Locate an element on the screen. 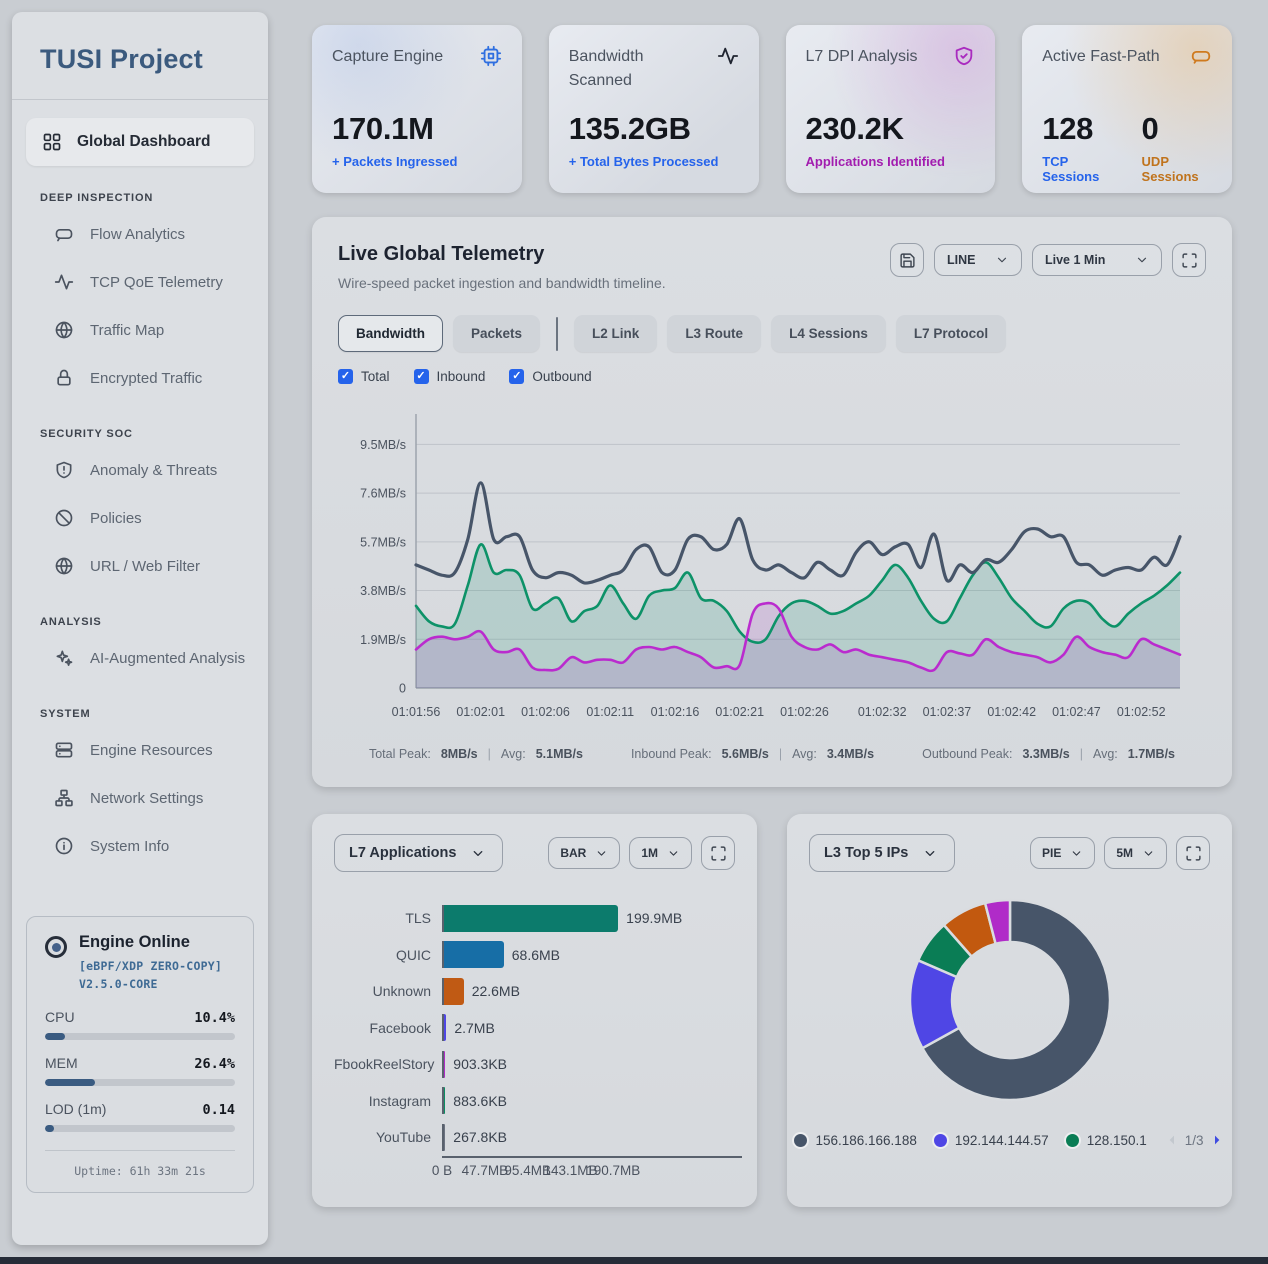  bar-category-label: QUIC is located at coordinates (413, 954).